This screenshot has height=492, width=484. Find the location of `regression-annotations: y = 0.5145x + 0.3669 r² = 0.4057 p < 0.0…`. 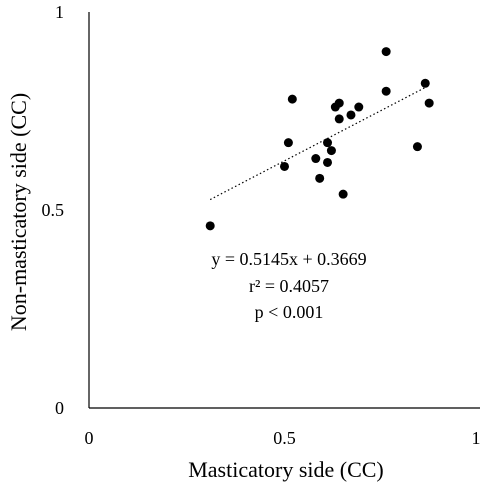

regression-annotations: y = 0.5145x + 0.3669 r² = 0.4057 p < 0.0… is located at coordinates (288, 285).